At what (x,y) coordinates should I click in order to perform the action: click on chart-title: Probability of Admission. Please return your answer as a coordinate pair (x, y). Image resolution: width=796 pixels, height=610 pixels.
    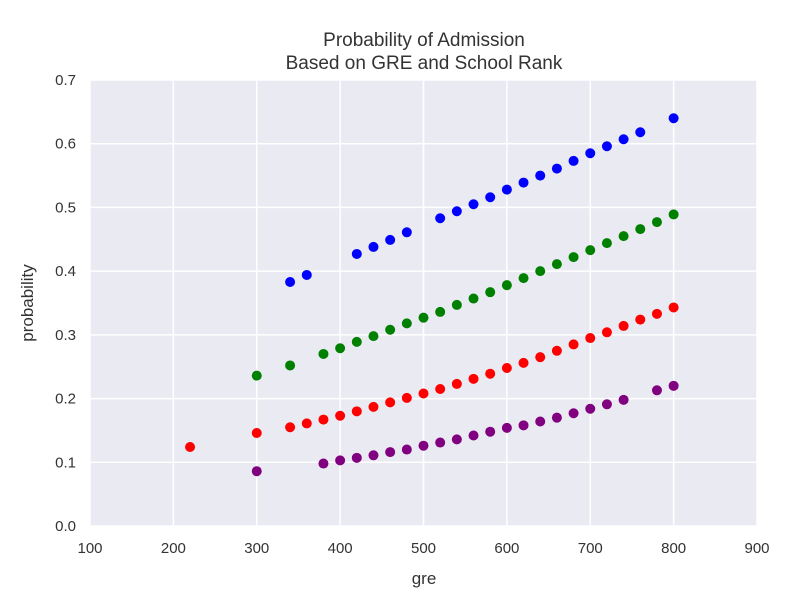
    Looking at the image, I should click on (424, 40).